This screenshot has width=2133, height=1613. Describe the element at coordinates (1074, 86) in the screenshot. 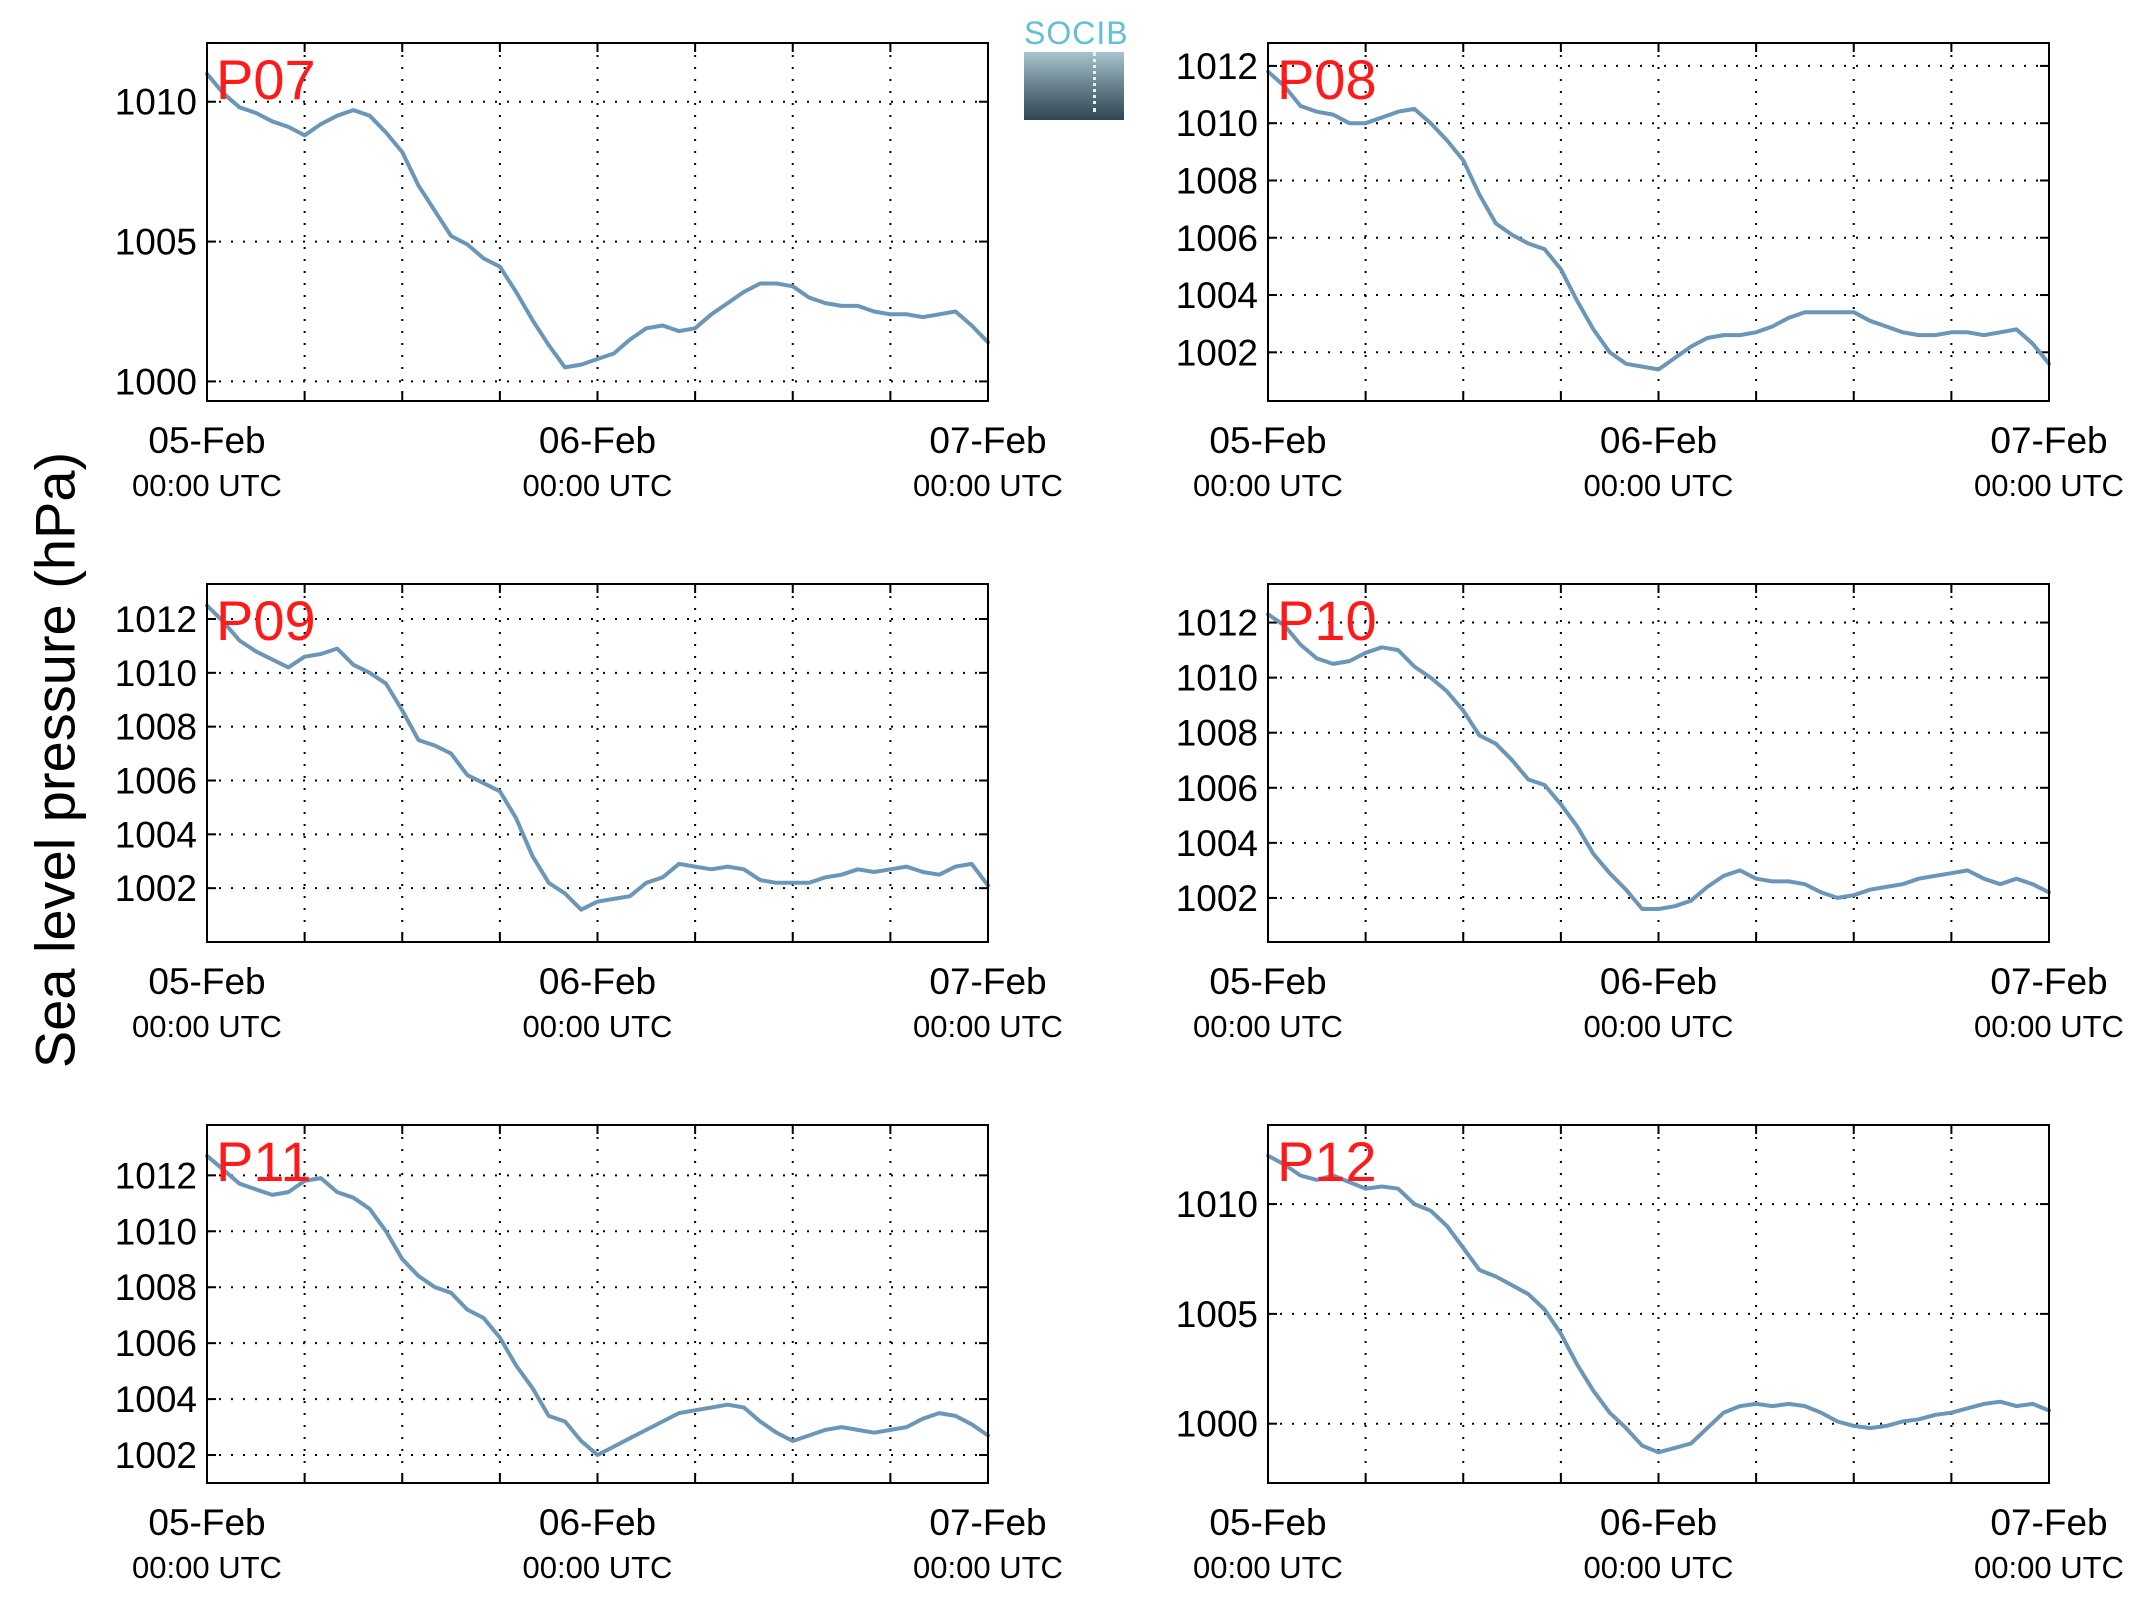

I see `logo-wave-block` at that location.